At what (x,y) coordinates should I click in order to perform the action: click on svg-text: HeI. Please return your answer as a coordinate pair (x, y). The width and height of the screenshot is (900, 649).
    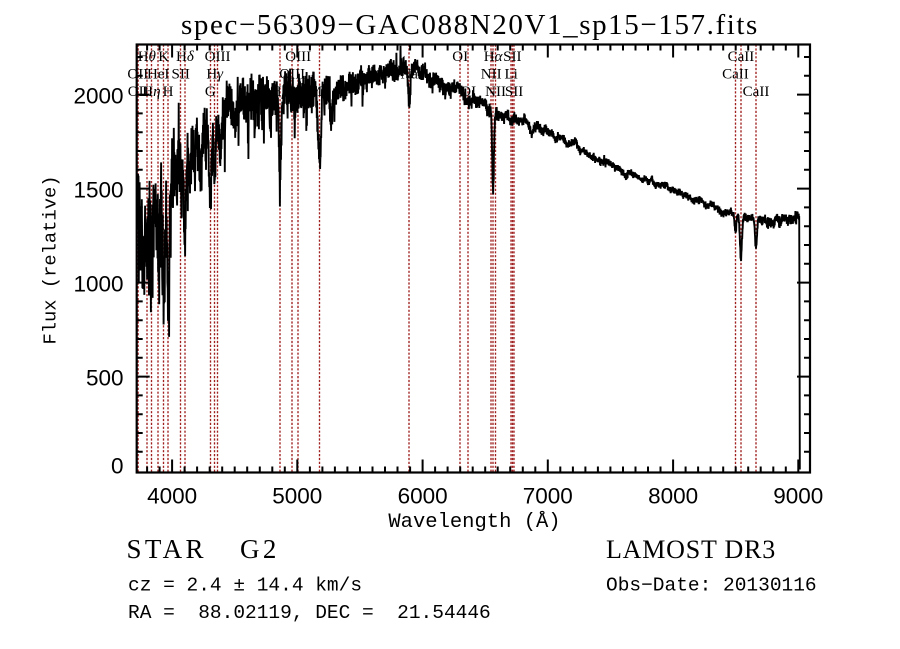
    Looking at the image, I should click on (158, 75).